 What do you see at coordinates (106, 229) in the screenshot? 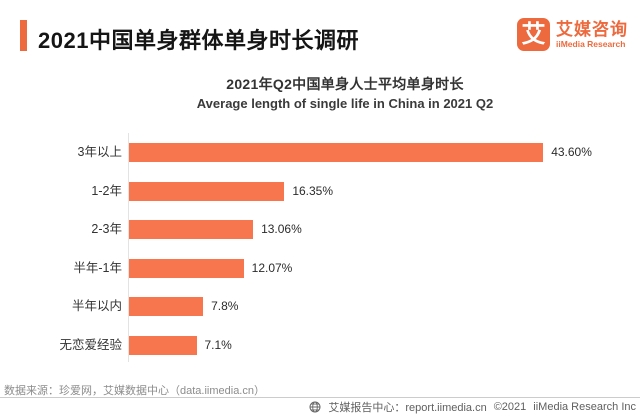
I see `bar-category-label: 2-3年` at bounding box center [106, 229].